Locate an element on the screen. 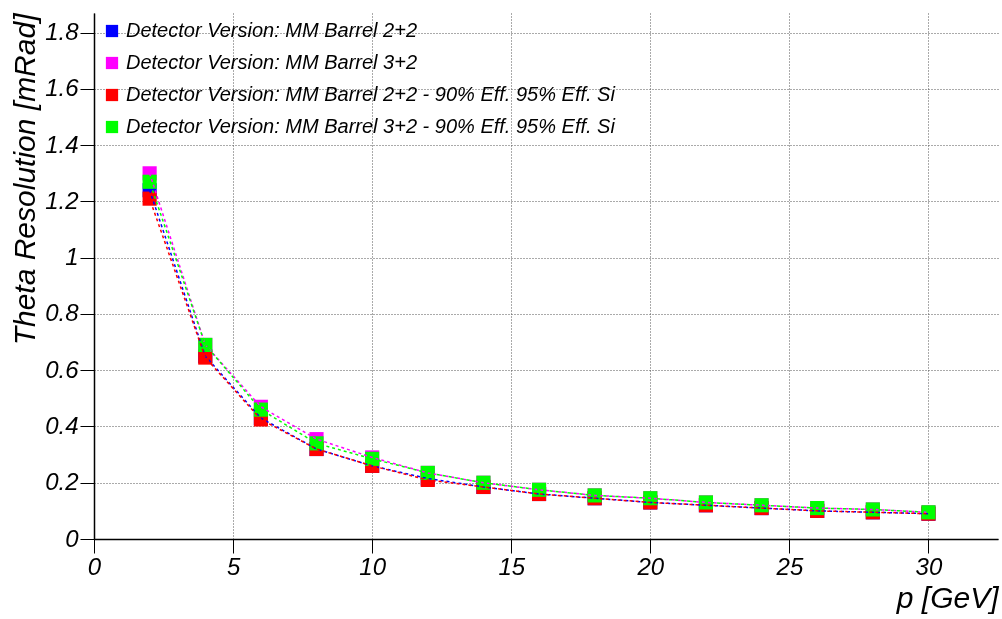 Image resolution: width=1002 pixels, height=619 pixels. y-tick-label: 0.2 is located at coordinates (62, 482).